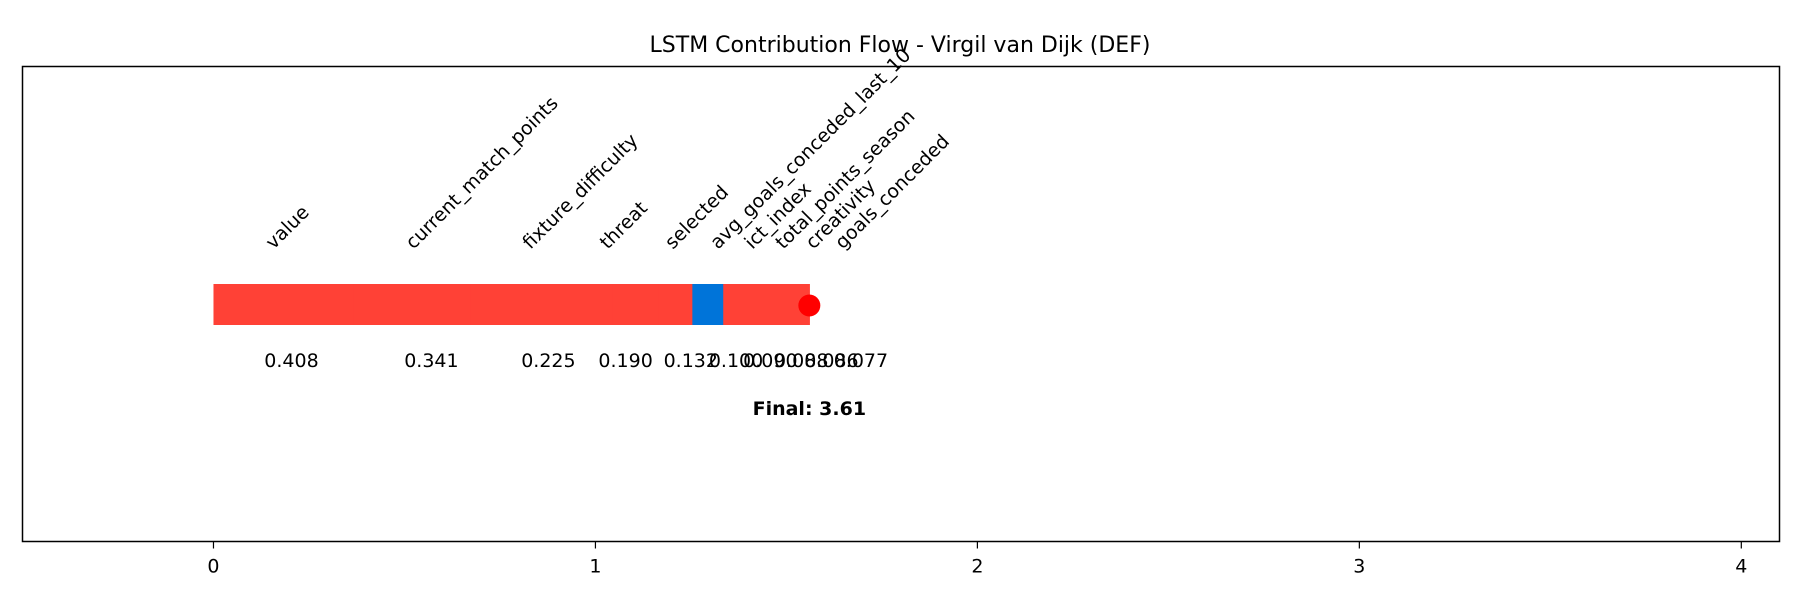 The width and height of the screenshot is (1800, 600). I want to click on x-tick-label: 0, so click(213, 567).